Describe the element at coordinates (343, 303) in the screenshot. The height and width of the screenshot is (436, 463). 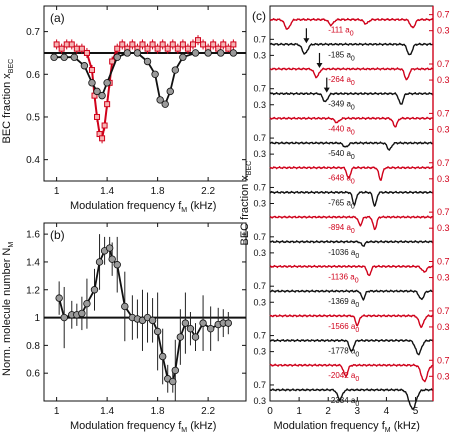
I see `trace-label: -1369 a0` at that location.